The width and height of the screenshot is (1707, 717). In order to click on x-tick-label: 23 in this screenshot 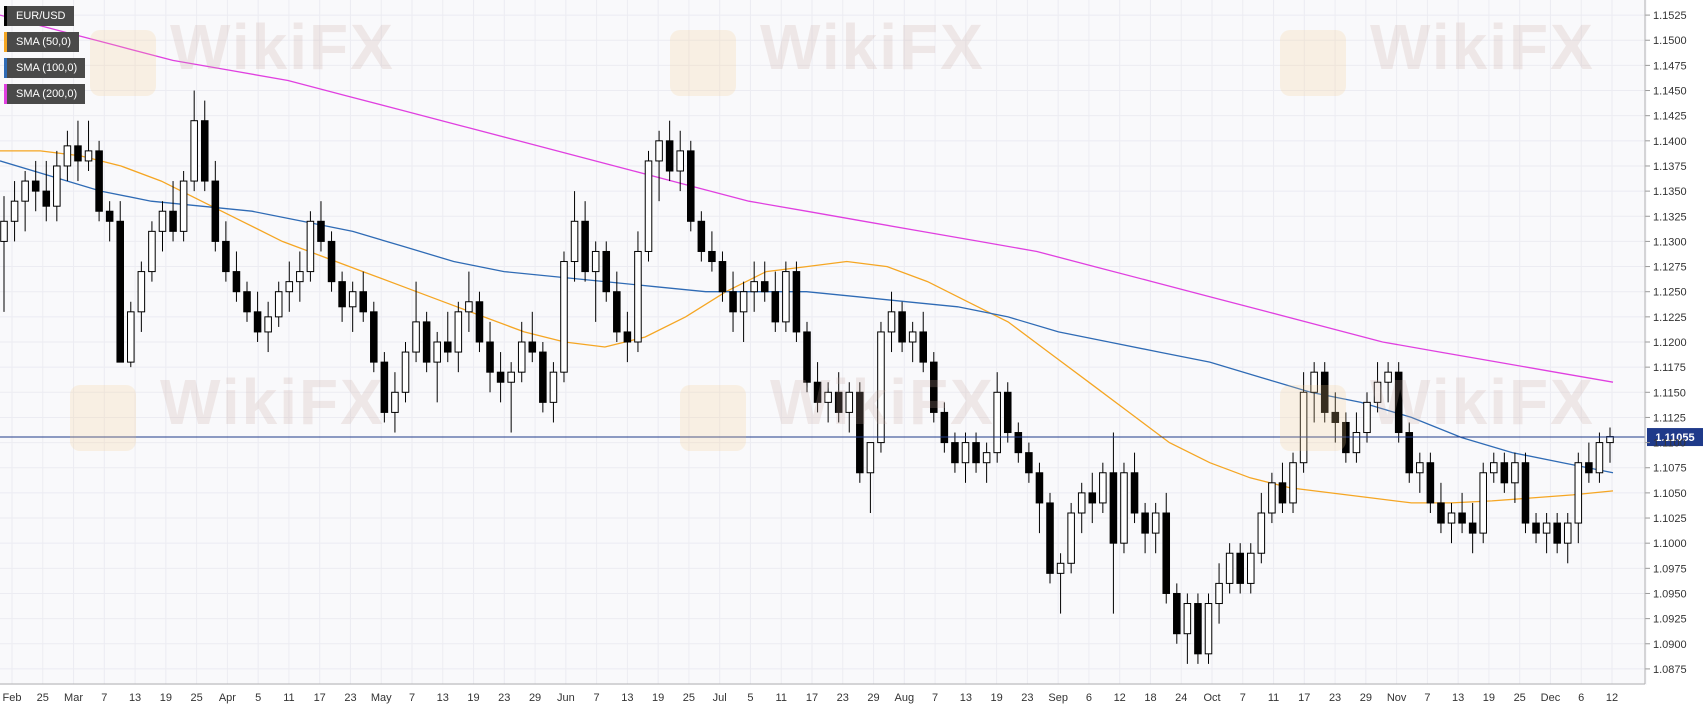, I will do `click(1027, 698)`.